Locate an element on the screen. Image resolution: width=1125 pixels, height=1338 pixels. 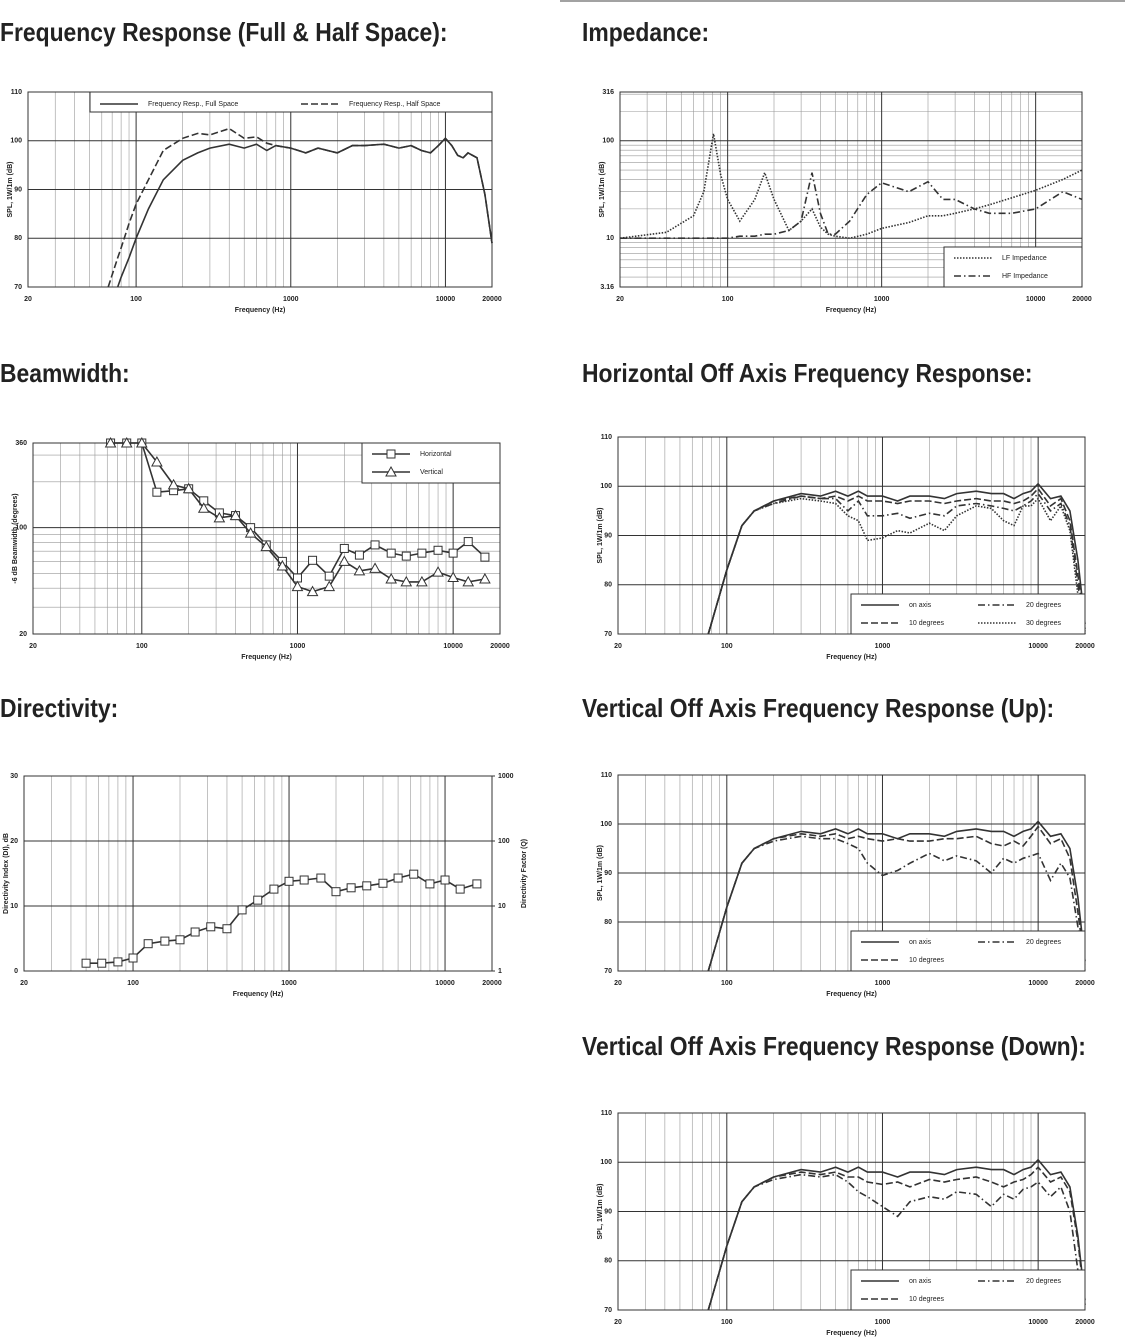
heading: Impedance: is located at coordinates (646, 32).